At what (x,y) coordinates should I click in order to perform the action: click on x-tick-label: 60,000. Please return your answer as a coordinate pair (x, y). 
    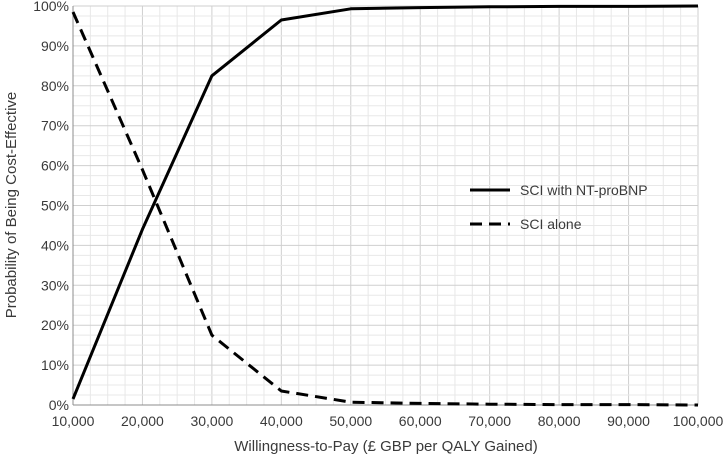
    Looking at the image, I should click on (420, 421).